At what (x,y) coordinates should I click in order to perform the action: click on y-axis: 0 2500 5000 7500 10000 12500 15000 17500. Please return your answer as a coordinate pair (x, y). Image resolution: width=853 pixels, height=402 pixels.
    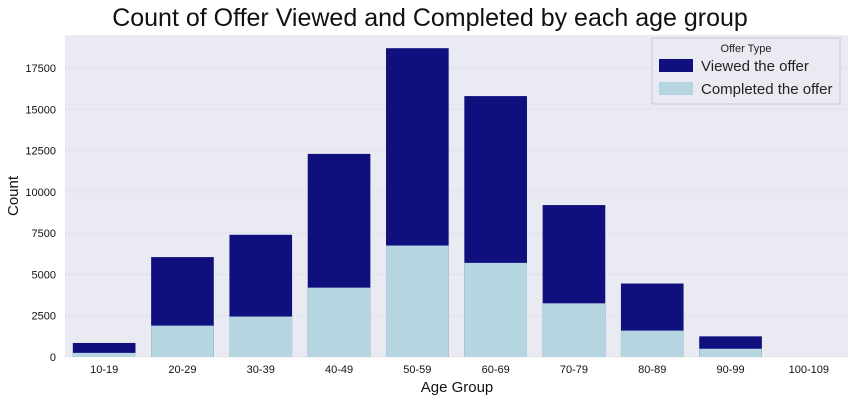
    Looking at the image, I should click on (40, 213).